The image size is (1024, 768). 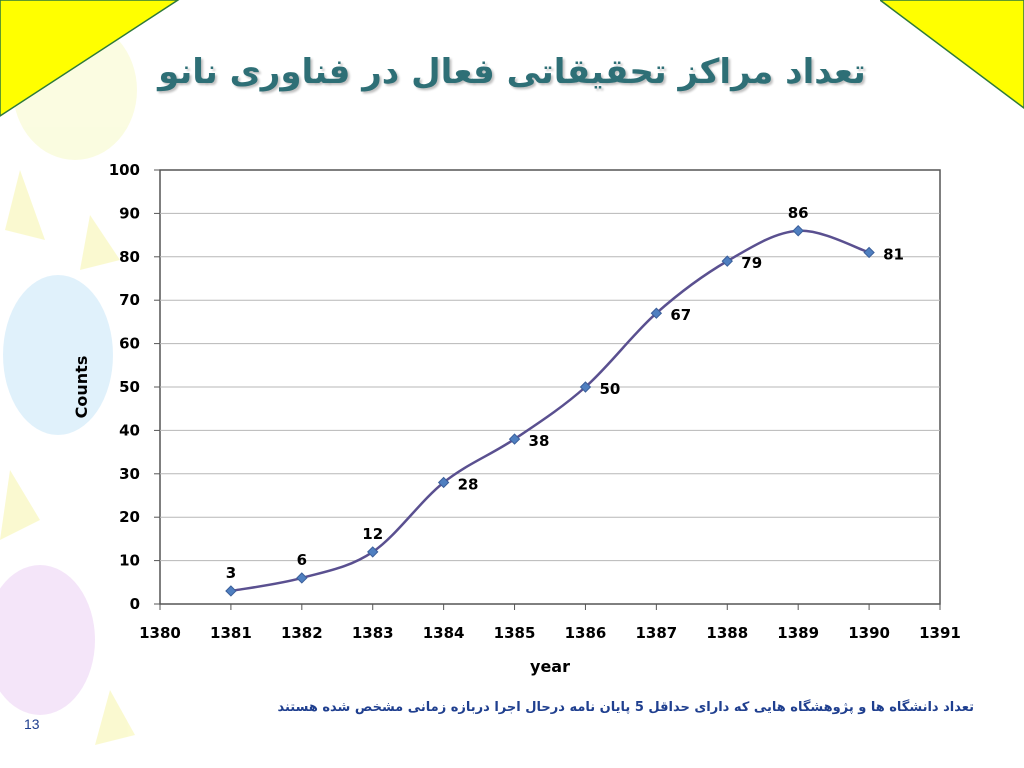 What do you see at coordinates (586, 633) in the screenshot?
I see `x-tick-label: 1386` at bounding box center [586, 633].